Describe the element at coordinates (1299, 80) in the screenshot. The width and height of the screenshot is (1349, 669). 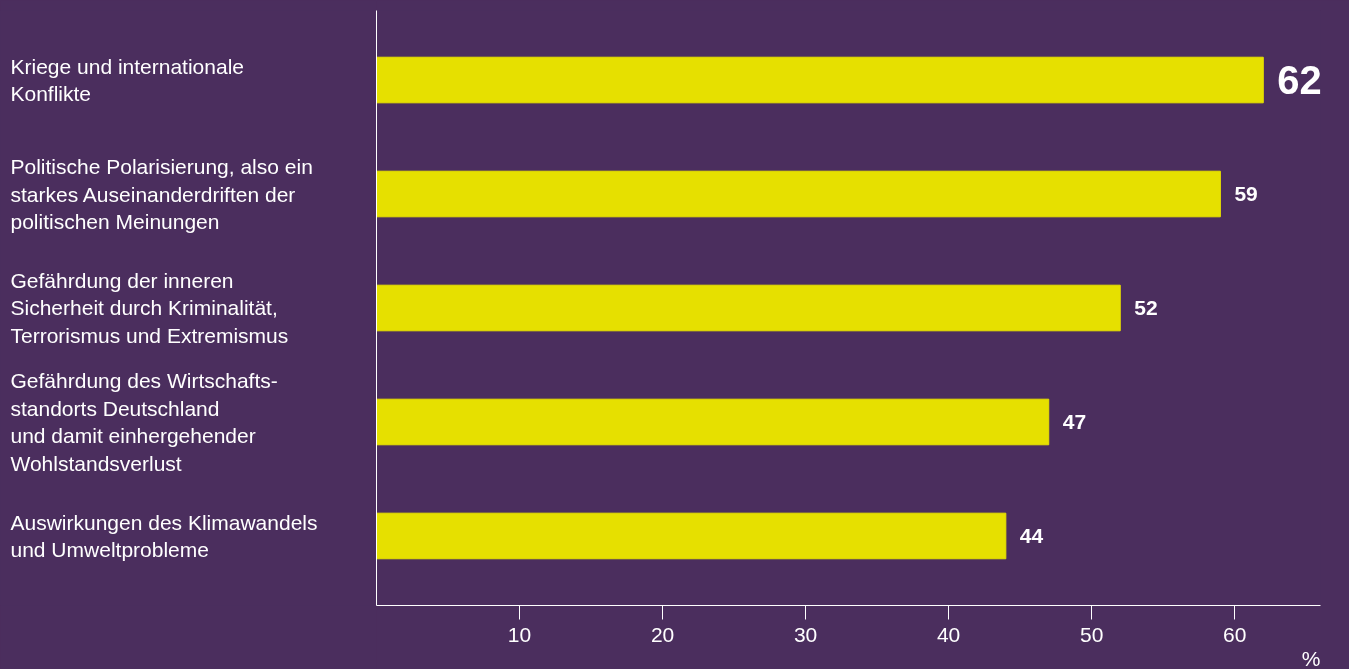
I see `data-label: 62` at that location.